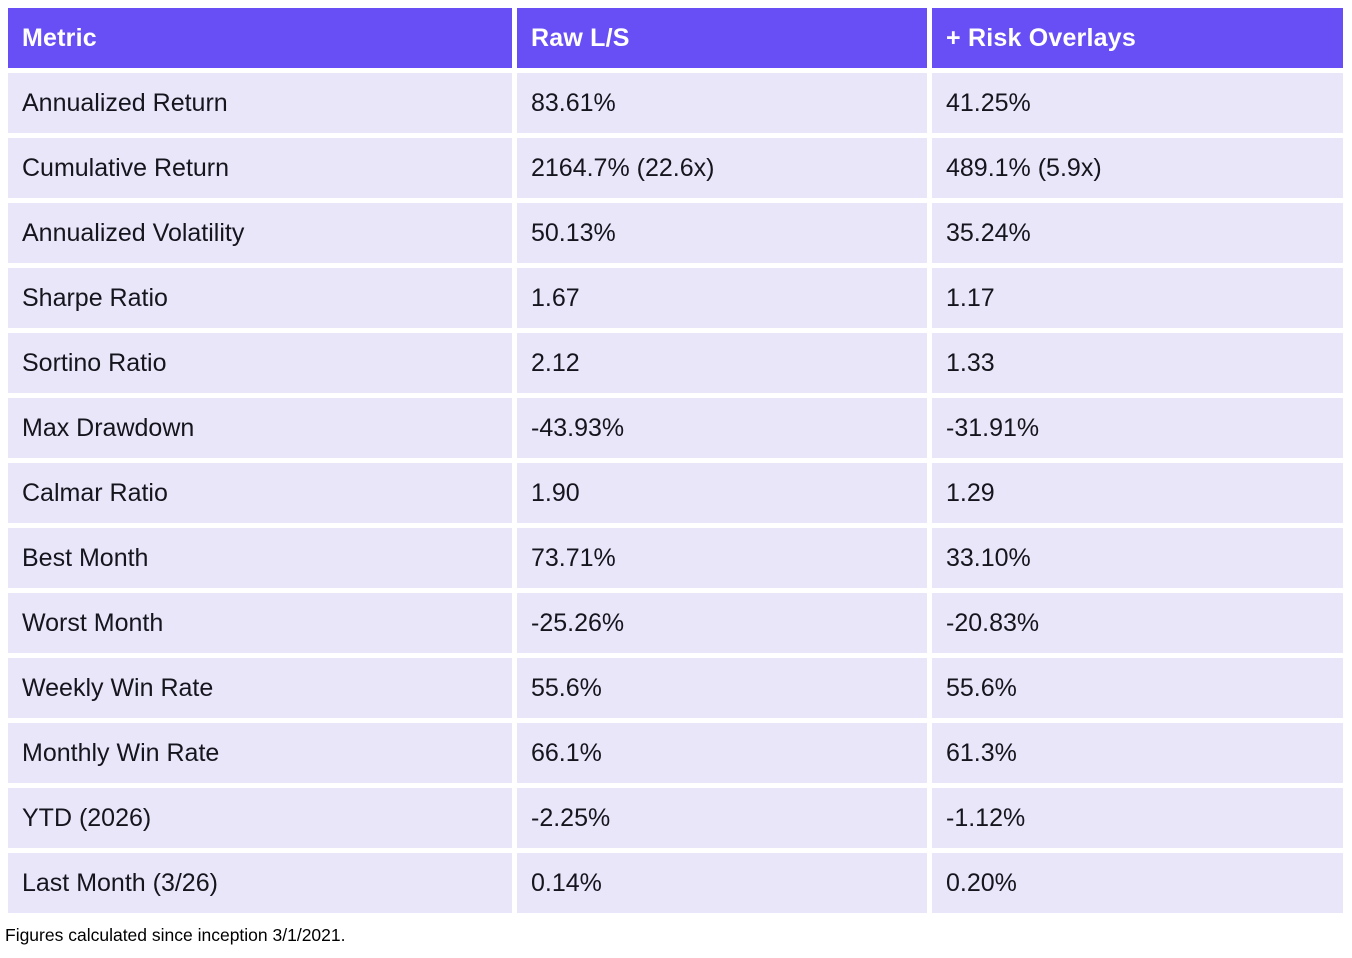  What do you see at coordinates (260, 168) in the screenshot?
I see `metric-cell: Cumulative Return` at bounding box center [260, 168].